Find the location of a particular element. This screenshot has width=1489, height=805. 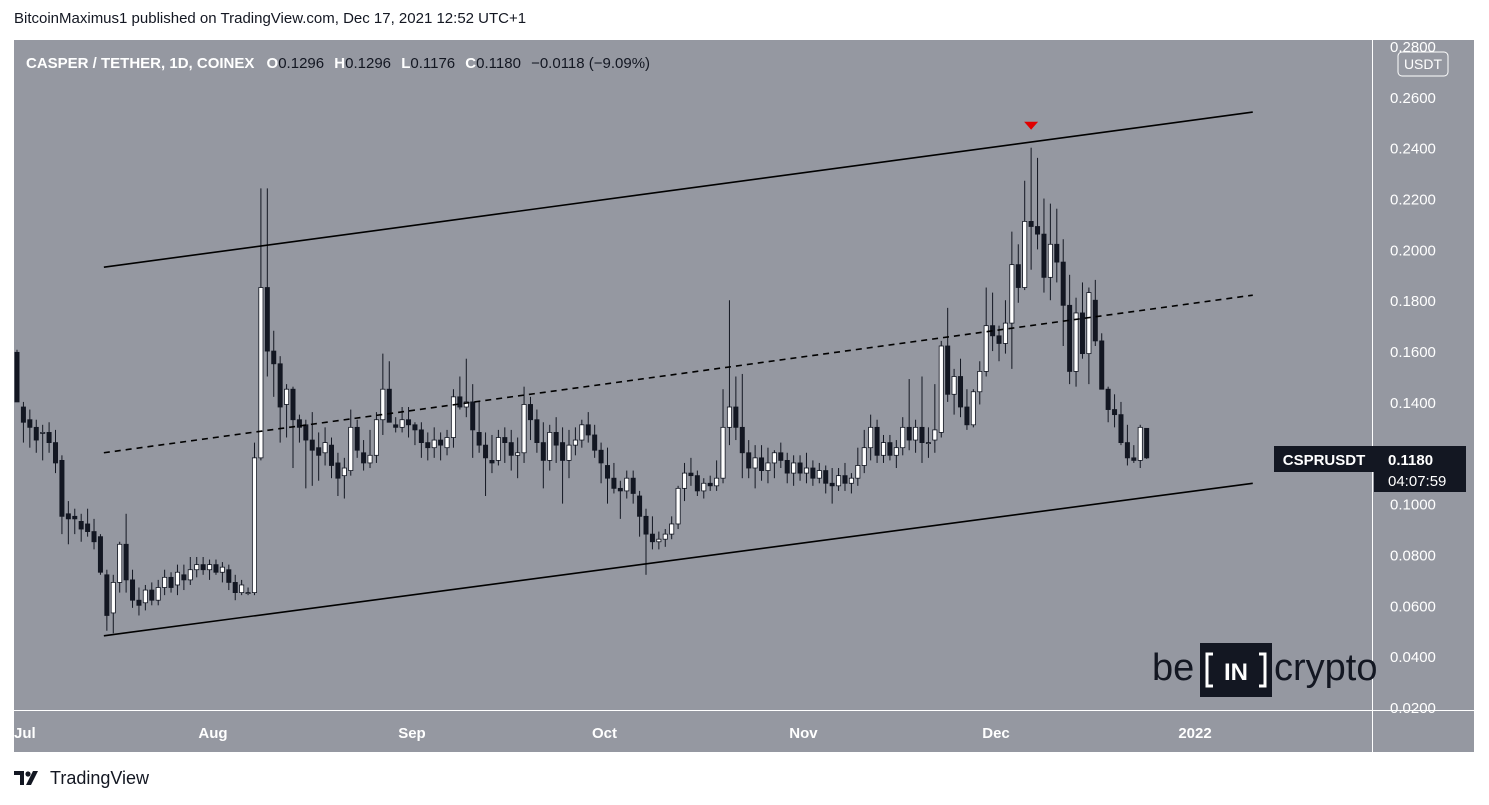

time-tick-label: Oct is located at coordinates (604, 733).